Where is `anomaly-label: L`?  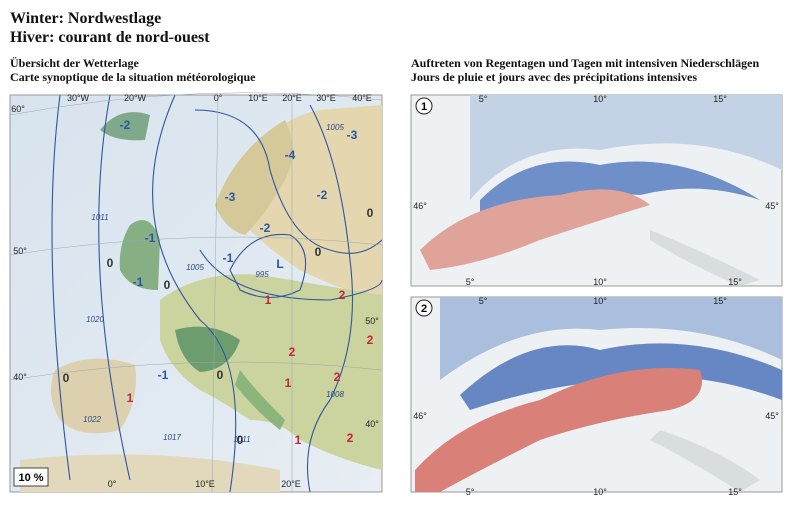 anomaly-label: L is located at coordinates (279, 264).